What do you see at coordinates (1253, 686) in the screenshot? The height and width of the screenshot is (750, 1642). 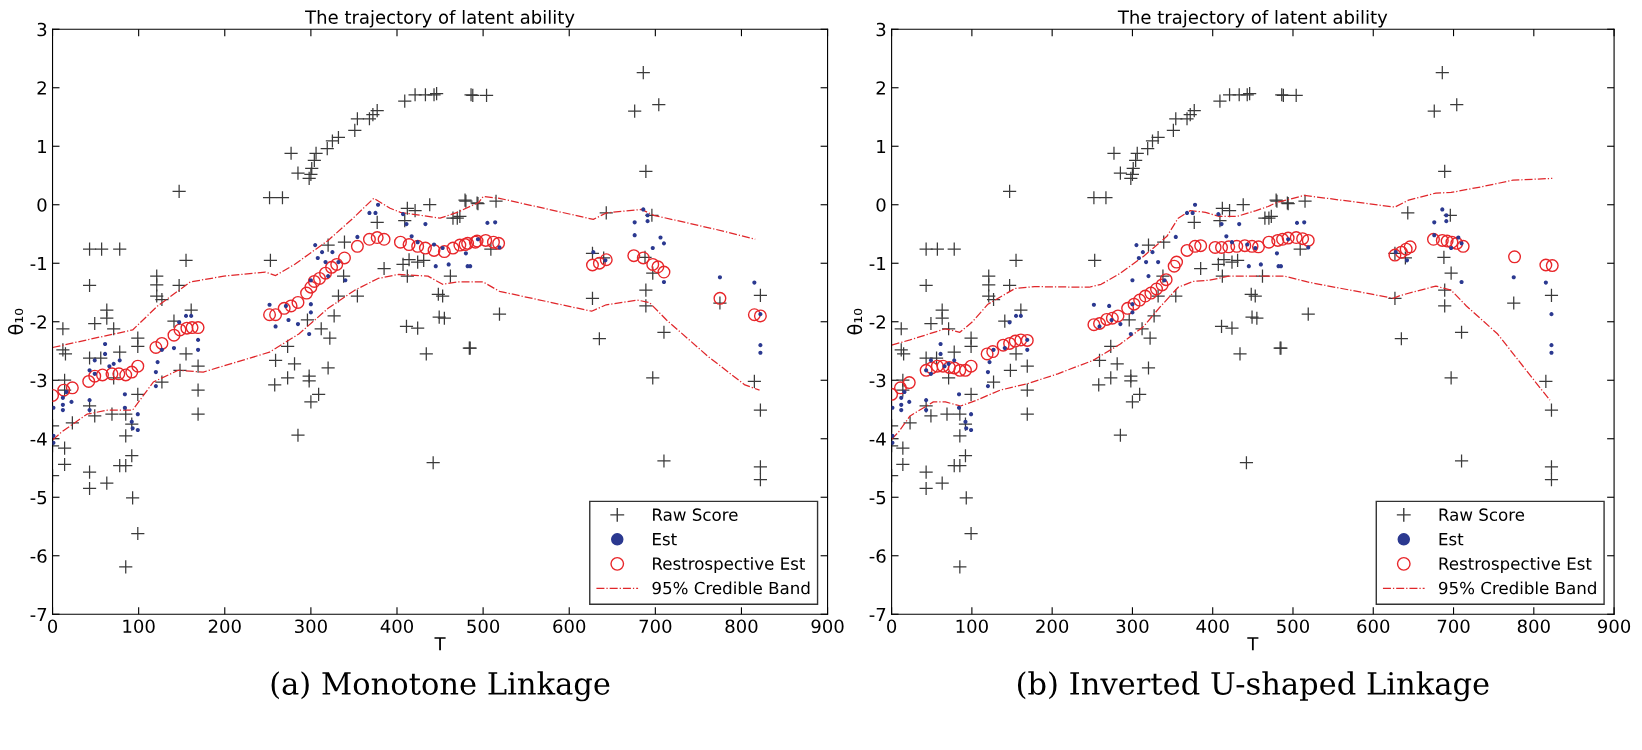 I see `text: (b) Inverted U-shaped Linkage` at bounding box center [1253, 686].